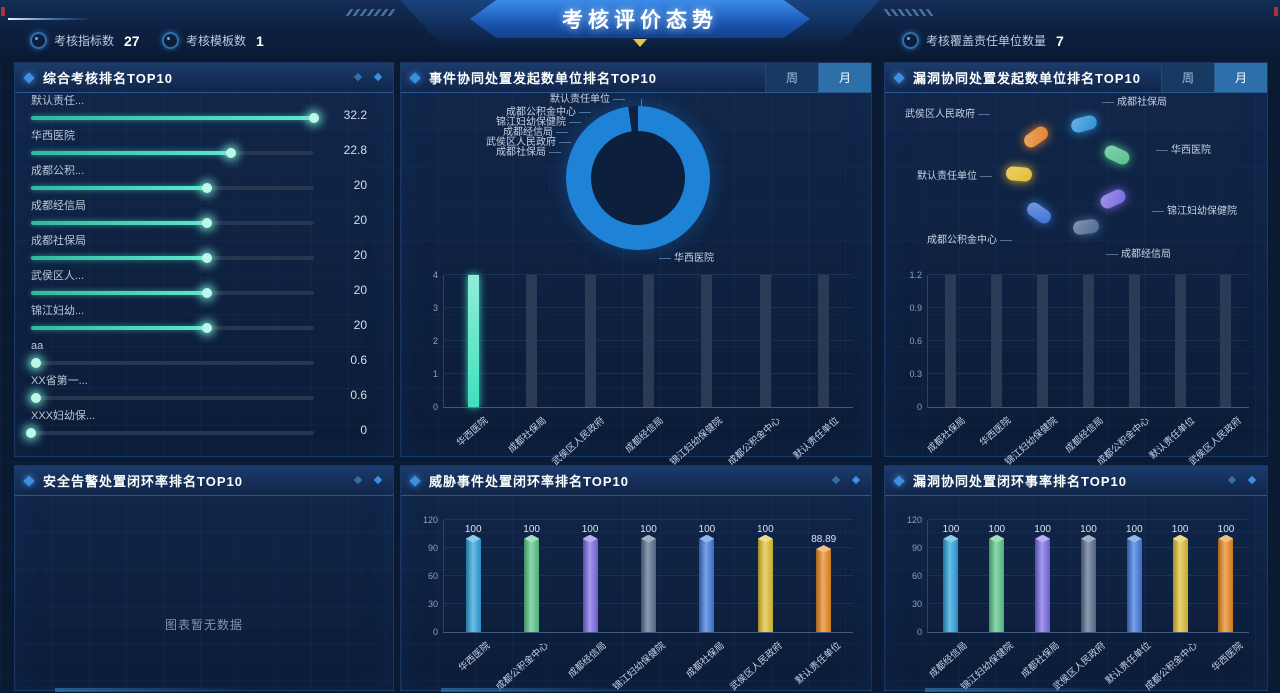  What do you see at coordinates (530, 152) in the screenshot?
I see `donut-label: 成都社保局` at bounding box center [530, 152].